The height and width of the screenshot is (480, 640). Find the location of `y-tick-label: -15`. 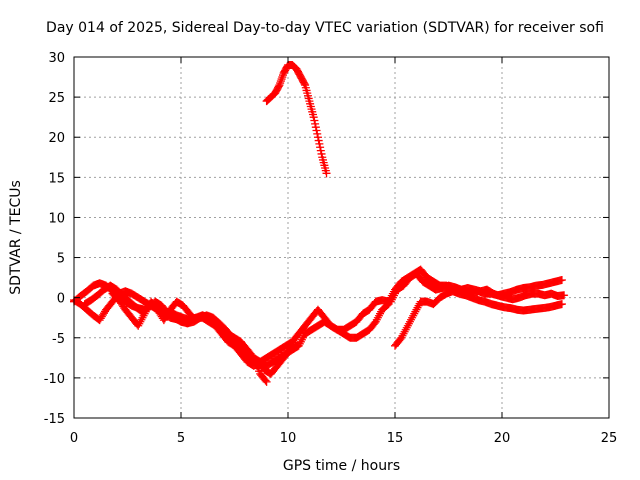

y-tick-label: -15 is located at coordinates (54, 419).